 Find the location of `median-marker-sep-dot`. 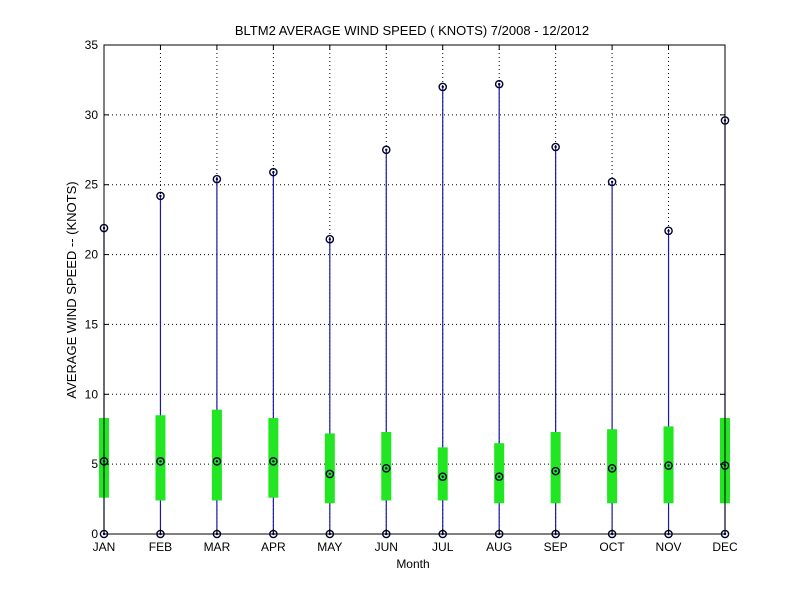

median-marker-sep-dot is located at coordinates (555, 471).